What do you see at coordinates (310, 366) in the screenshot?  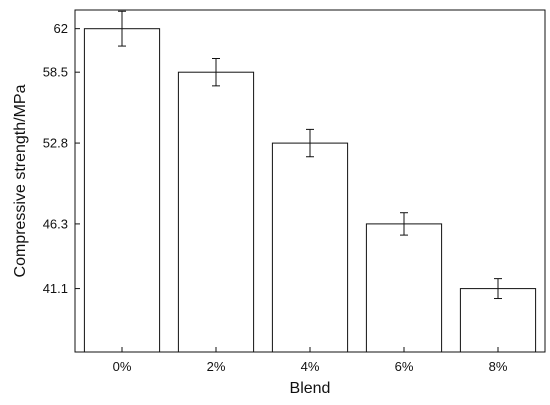 I see `x-tick-label-2: 4%` at bounding box center [310, 366].